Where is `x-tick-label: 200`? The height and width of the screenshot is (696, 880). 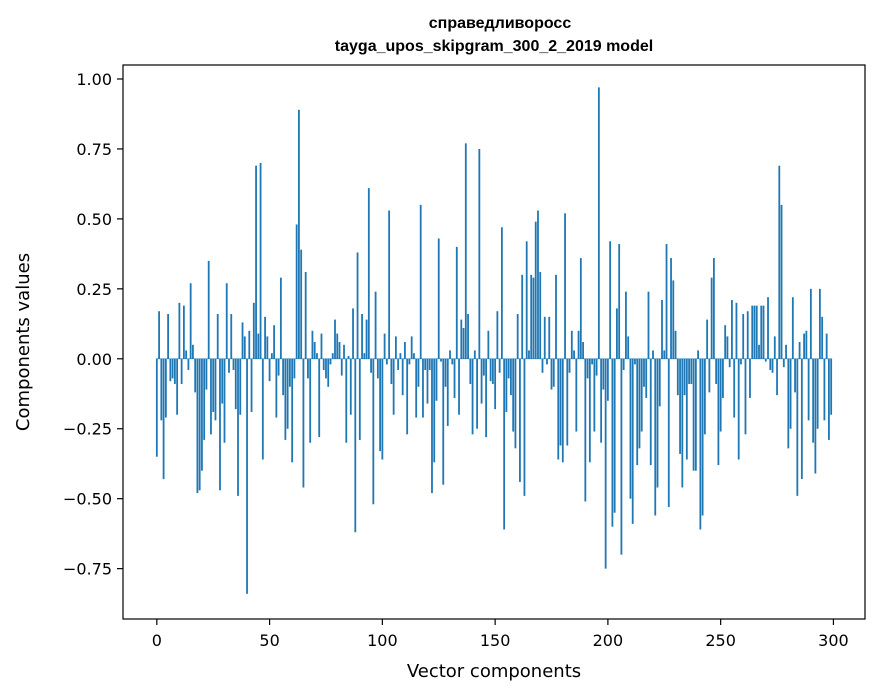
x-tick-label: 200 is located at coordinates (608, 640).